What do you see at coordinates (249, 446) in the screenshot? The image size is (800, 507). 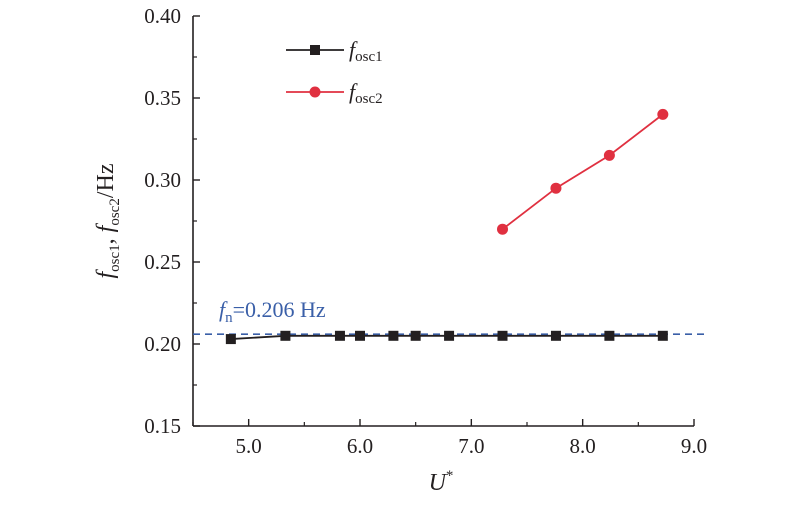 I see `x-tick-label: 5.0` at bounding box center [249, 446].